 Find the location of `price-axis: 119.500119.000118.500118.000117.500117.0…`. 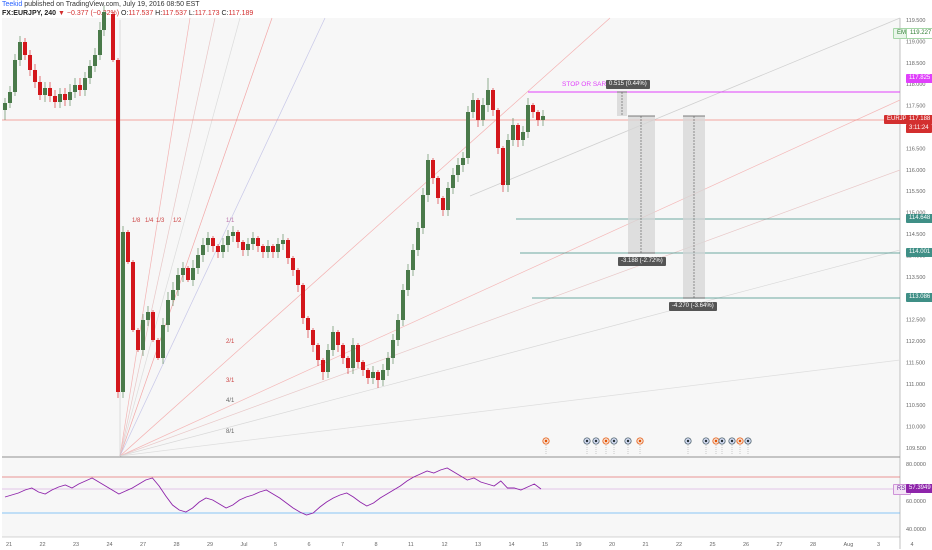

price-axis: 119.500119.000118.500118.000117.500117.0… is located at coordinates (916, 235).